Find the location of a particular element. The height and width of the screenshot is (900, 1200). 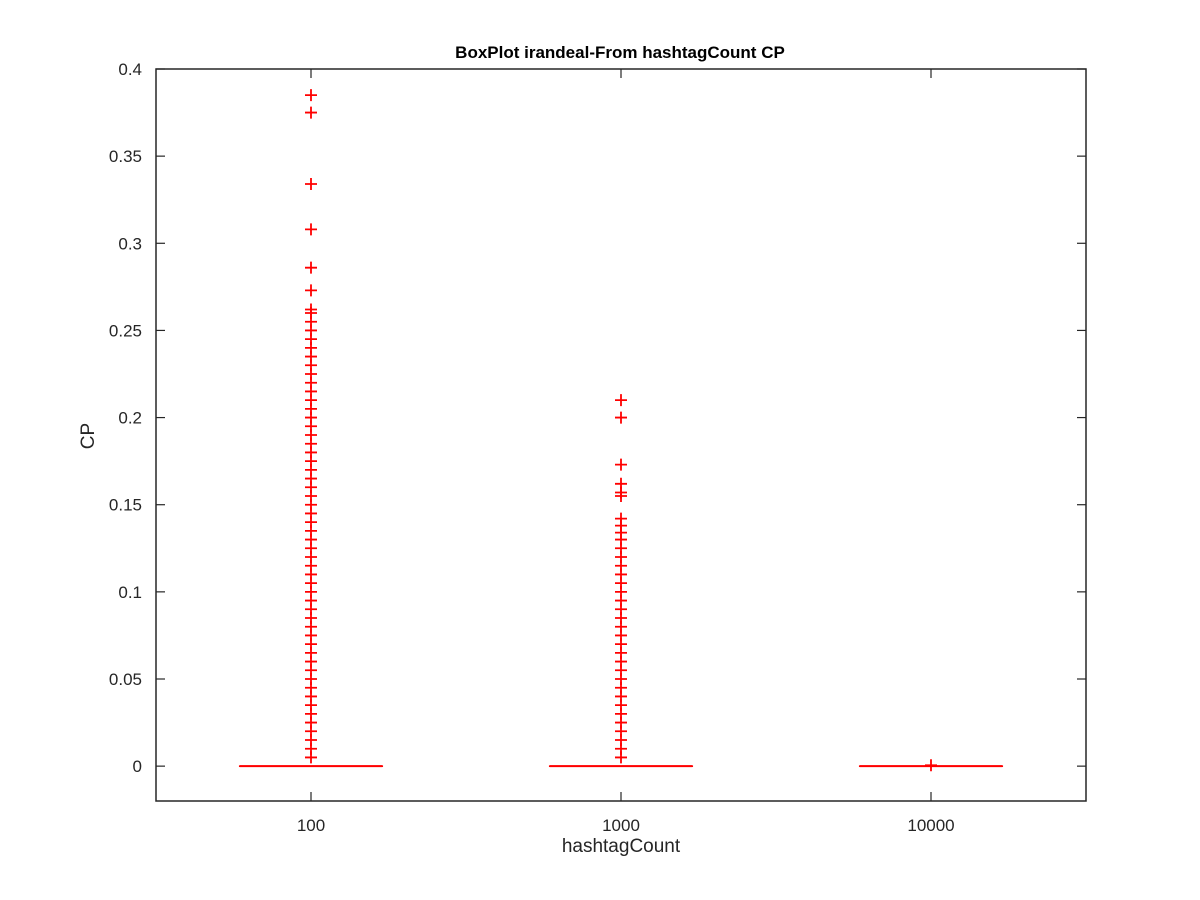

x-tick-label: 10000 is located at coordinates (930, 825).